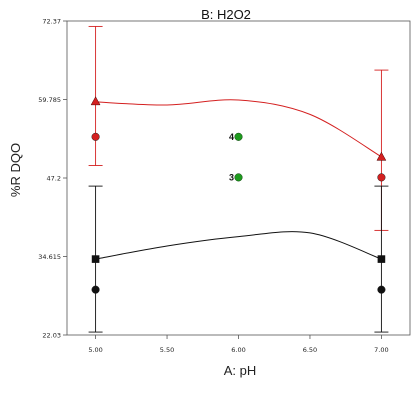  I want to click on y-axis-label: %R DQO, so click(15, 170).